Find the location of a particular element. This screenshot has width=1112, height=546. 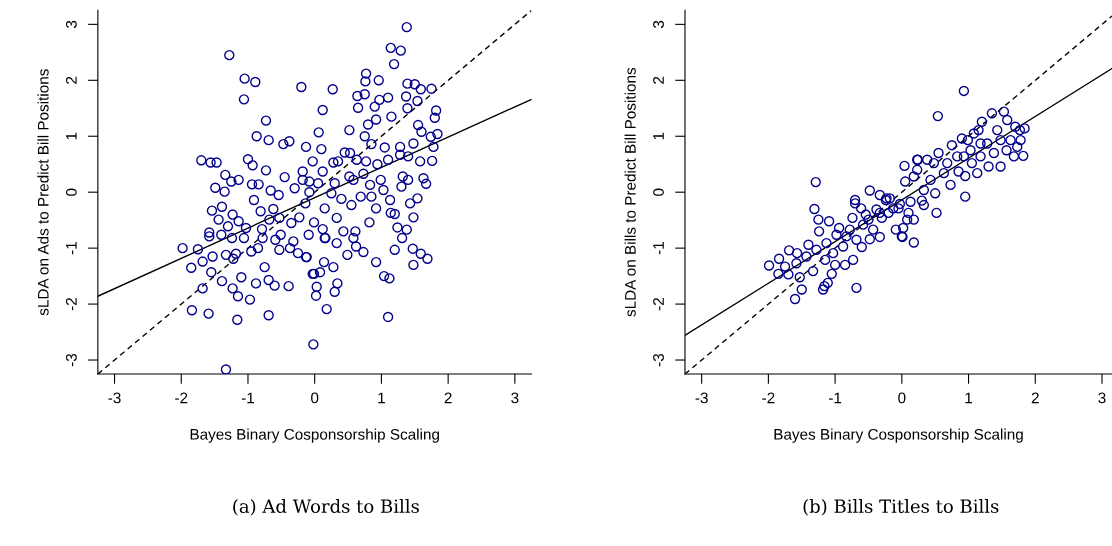

y-axis-title: sLDA on Ads to Predict Bill Positions is located at coordinates (43, 192).